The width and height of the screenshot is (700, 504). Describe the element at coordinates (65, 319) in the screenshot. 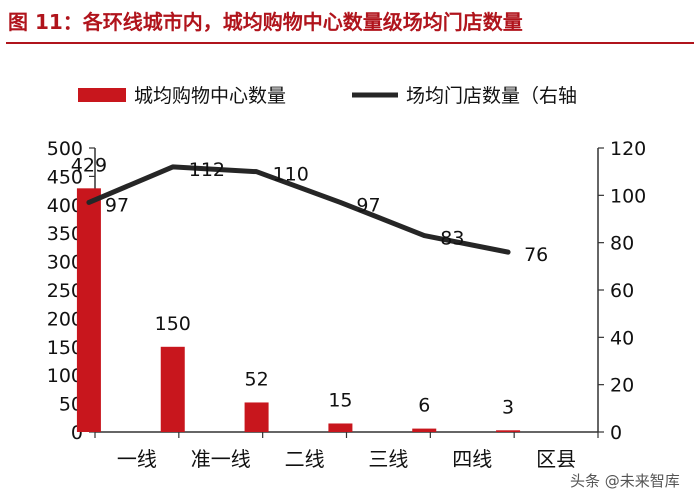

I see `left-tick-label: 200` at that location.